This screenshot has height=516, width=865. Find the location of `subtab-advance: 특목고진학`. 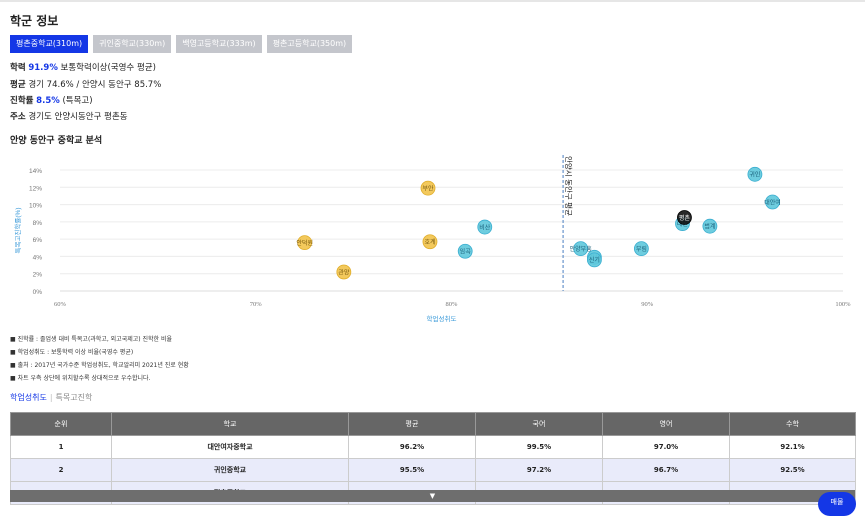

subtab-advance: 특목고진학 is located at coordinates (74, 397).